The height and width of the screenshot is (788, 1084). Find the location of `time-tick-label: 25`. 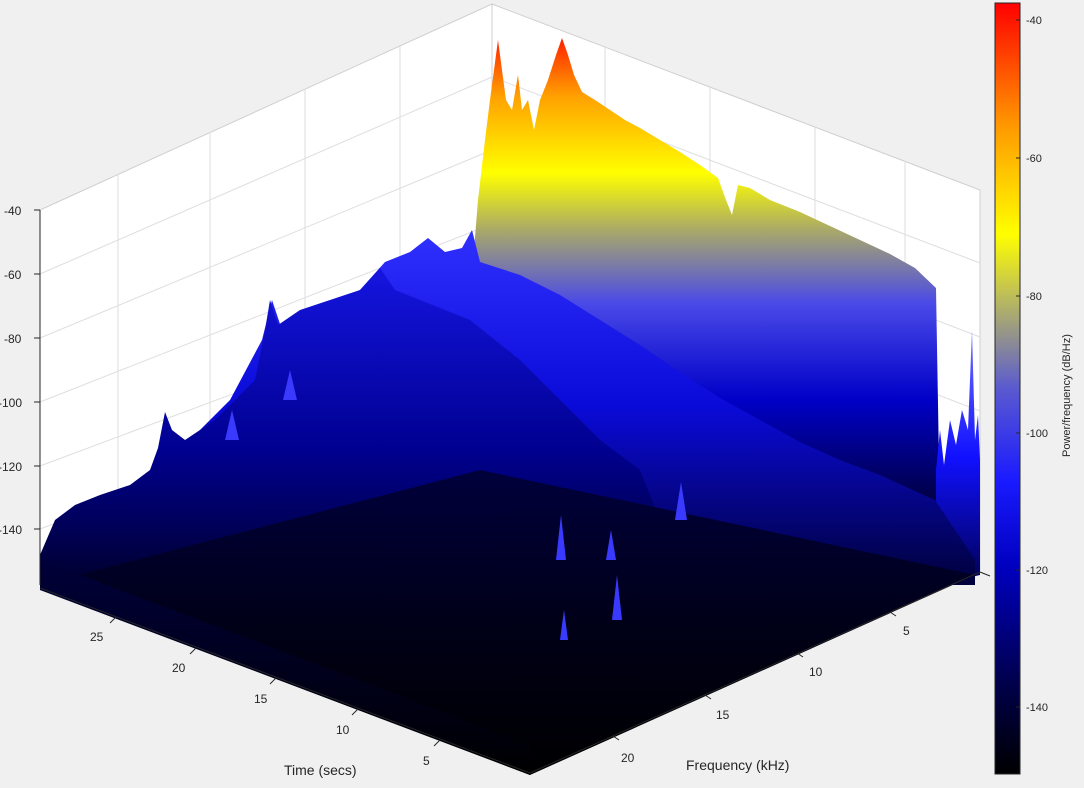

time-tick-label: 25 is located at coordinates (97, 637).